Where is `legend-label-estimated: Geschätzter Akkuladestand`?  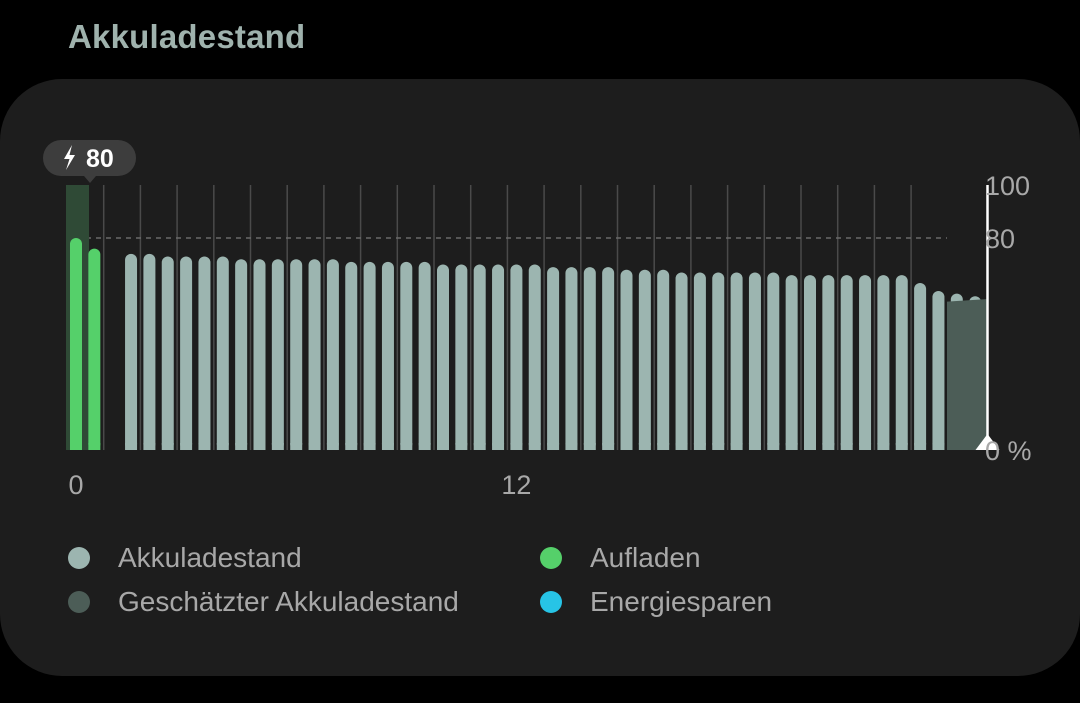
legend-label-estimated: Geschätzter Akkuladestand is located at coordinates (288, 601).